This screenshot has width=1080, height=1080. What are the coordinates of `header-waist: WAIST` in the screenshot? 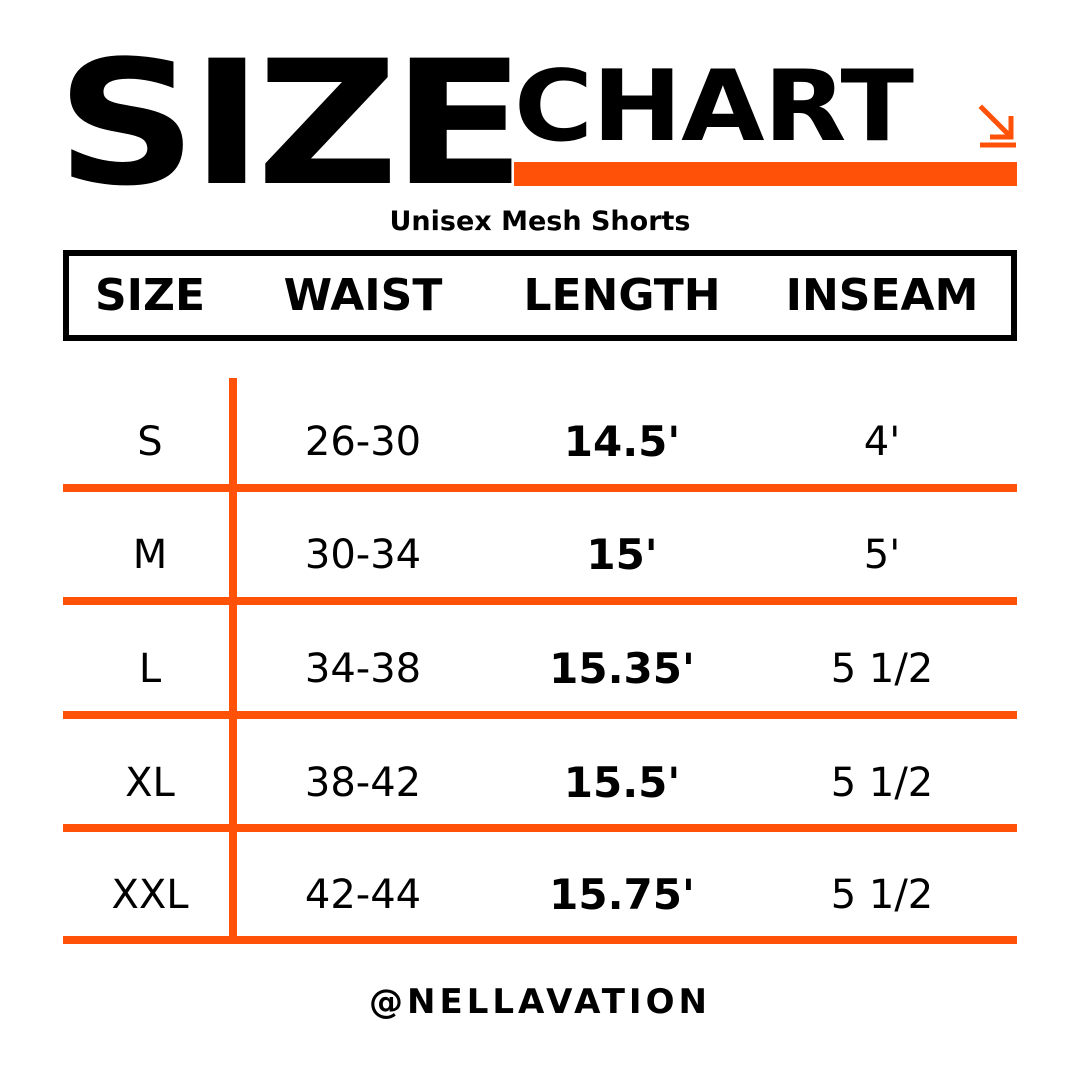 It's located at (363, 295).